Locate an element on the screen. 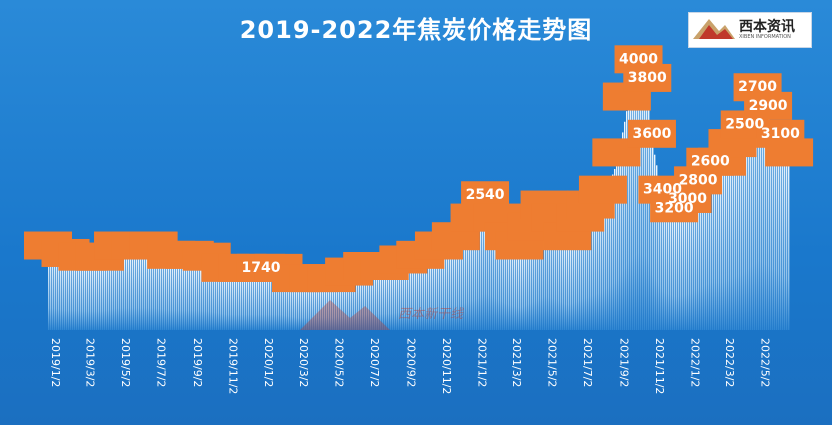 Image resolution: width=832 pixels, height=425 pixels. x-tick-label: 2020/7/2 is located at coordinates (374, 362).